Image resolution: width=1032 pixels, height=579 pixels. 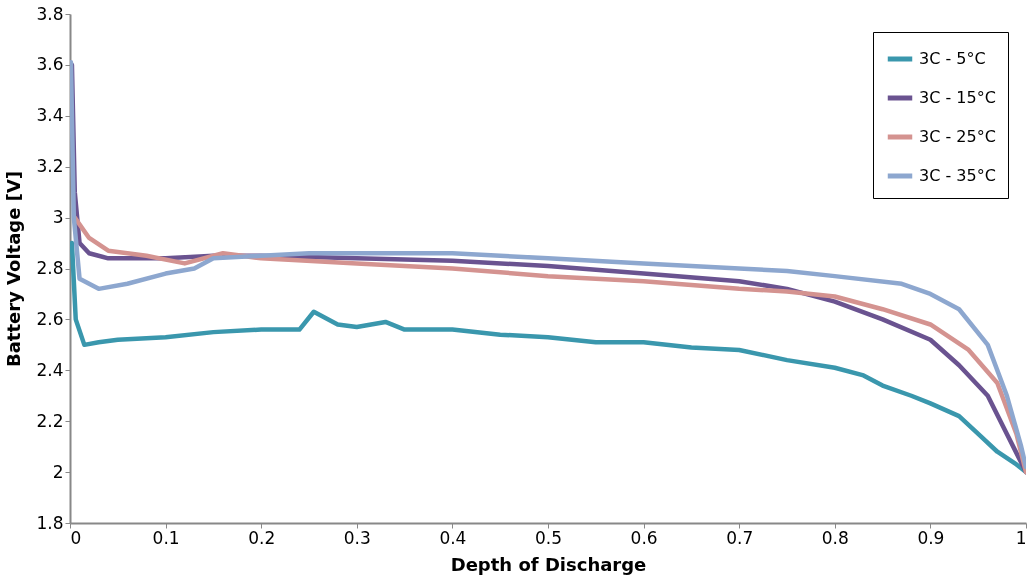 I want to click on y-tick-label: 1.8, so click(x=50, y=522).